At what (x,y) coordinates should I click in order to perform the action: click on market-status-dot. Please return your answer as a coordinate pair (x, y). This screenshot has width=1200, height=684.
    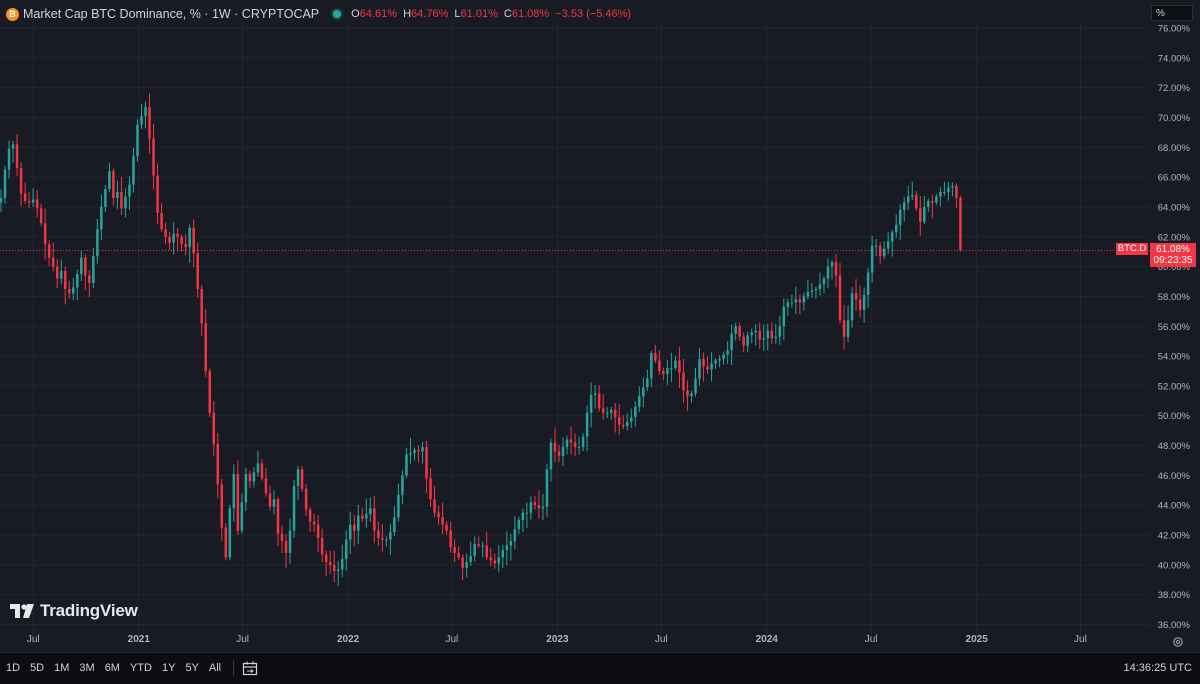
    Looking at the image, I should click on (337, 14).